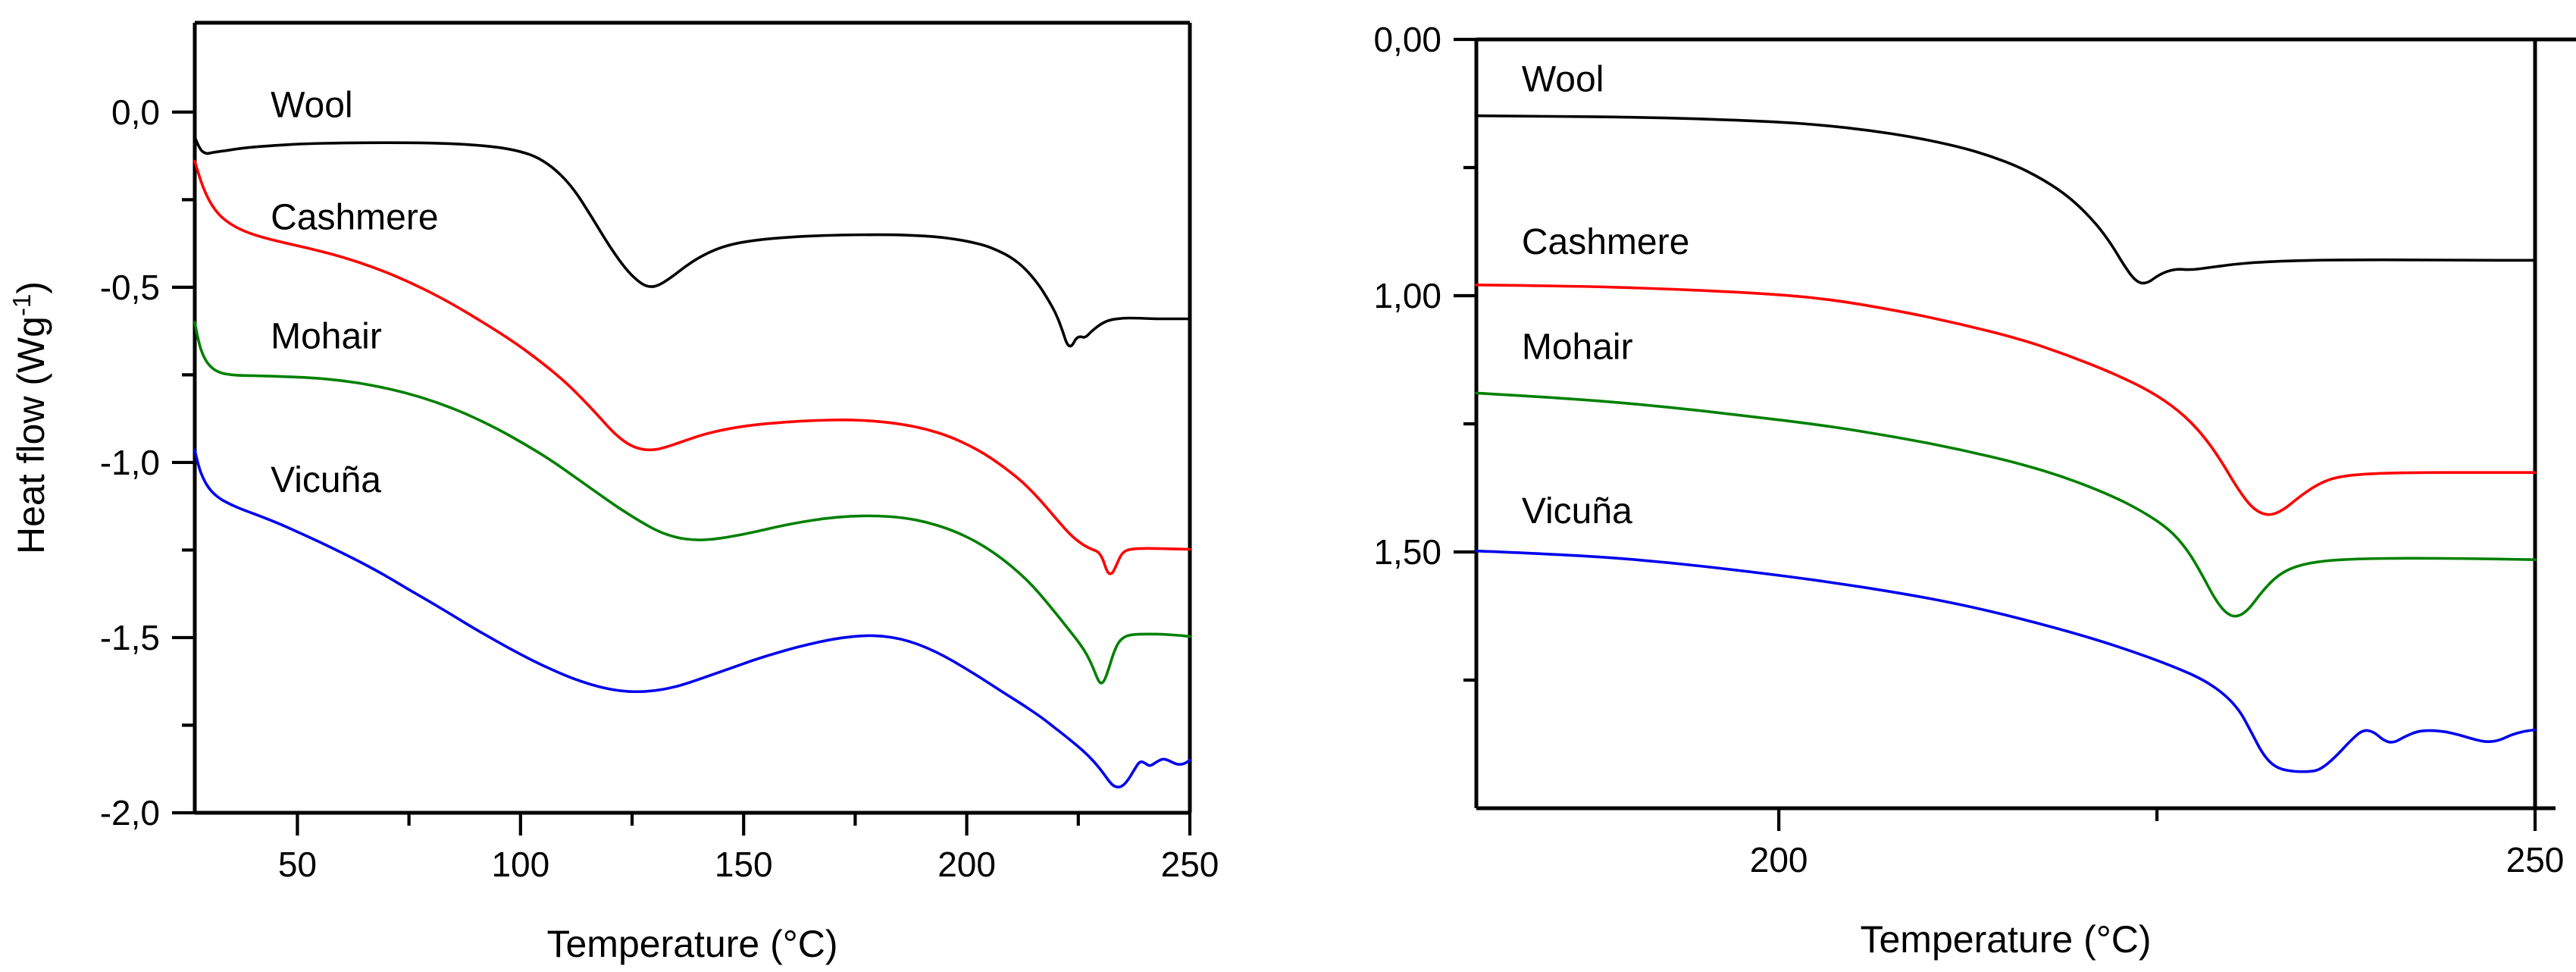  I want to click on x-axis-ticks: 200 250, so click(2157, 844).